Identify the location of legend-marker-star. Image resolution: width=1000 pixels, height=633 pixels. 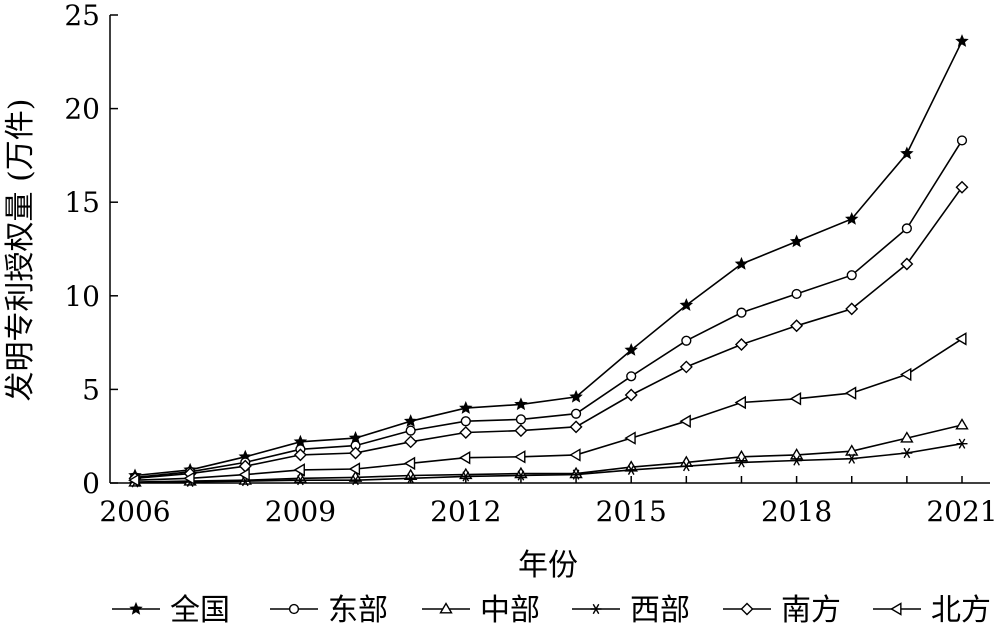
(136, 608).